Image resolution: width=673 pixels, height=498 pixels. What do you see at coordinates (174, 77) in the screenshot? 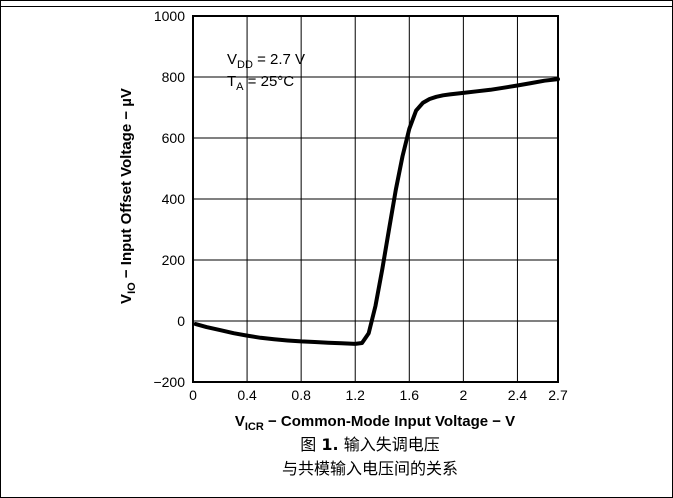
I see `y-tick-label: 800` at bounding box center [174, 77].